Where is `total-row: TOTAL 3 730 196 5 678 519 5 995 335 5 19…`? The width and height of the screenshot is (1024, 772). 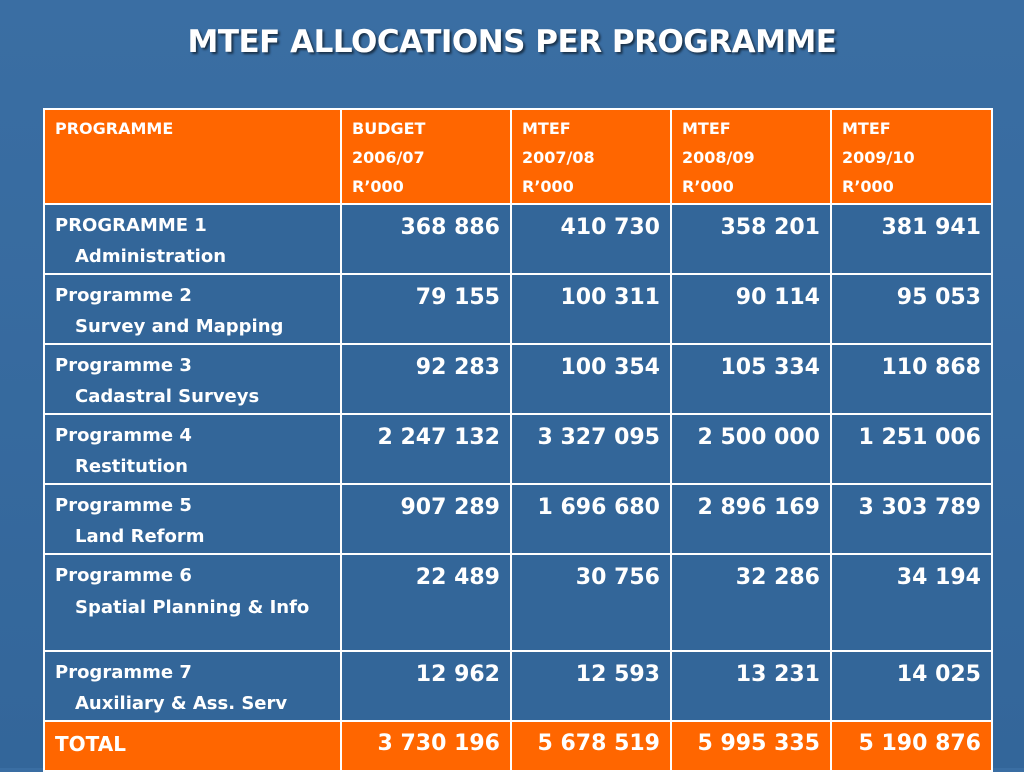 total-row: TOTAL 3 730 196 5 678 519 5 995 335 5 19… is located at coordinates (518, 746).